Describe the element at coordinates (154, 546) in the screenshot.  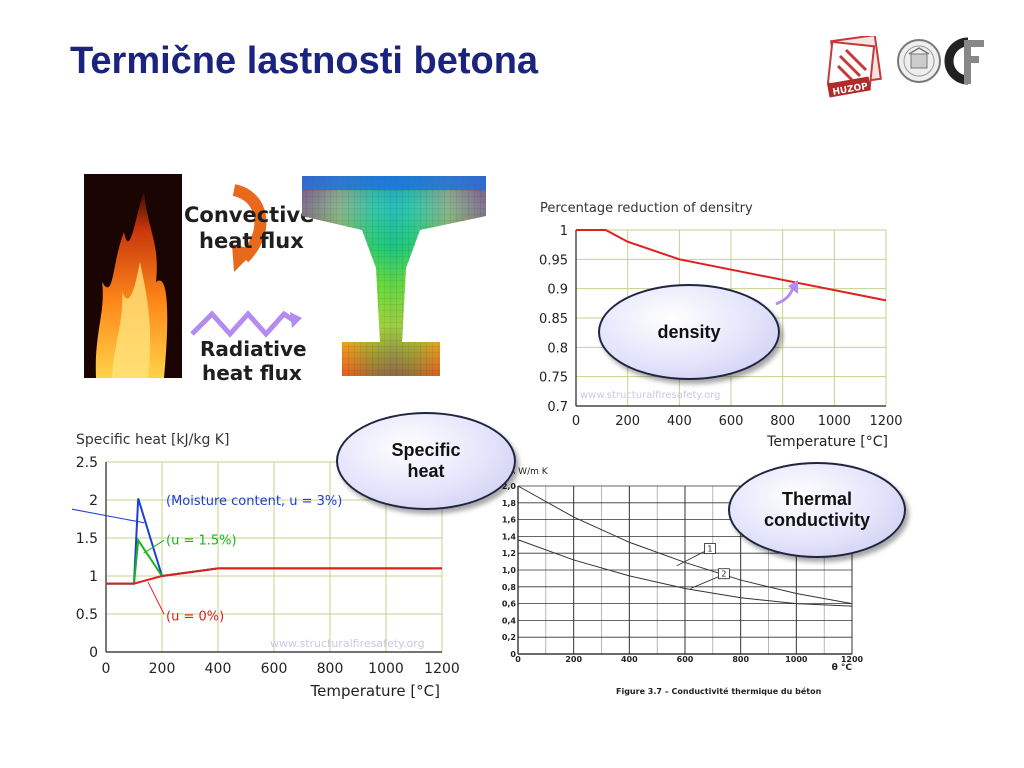
I see `specific-leader-1p5pct` at that location.